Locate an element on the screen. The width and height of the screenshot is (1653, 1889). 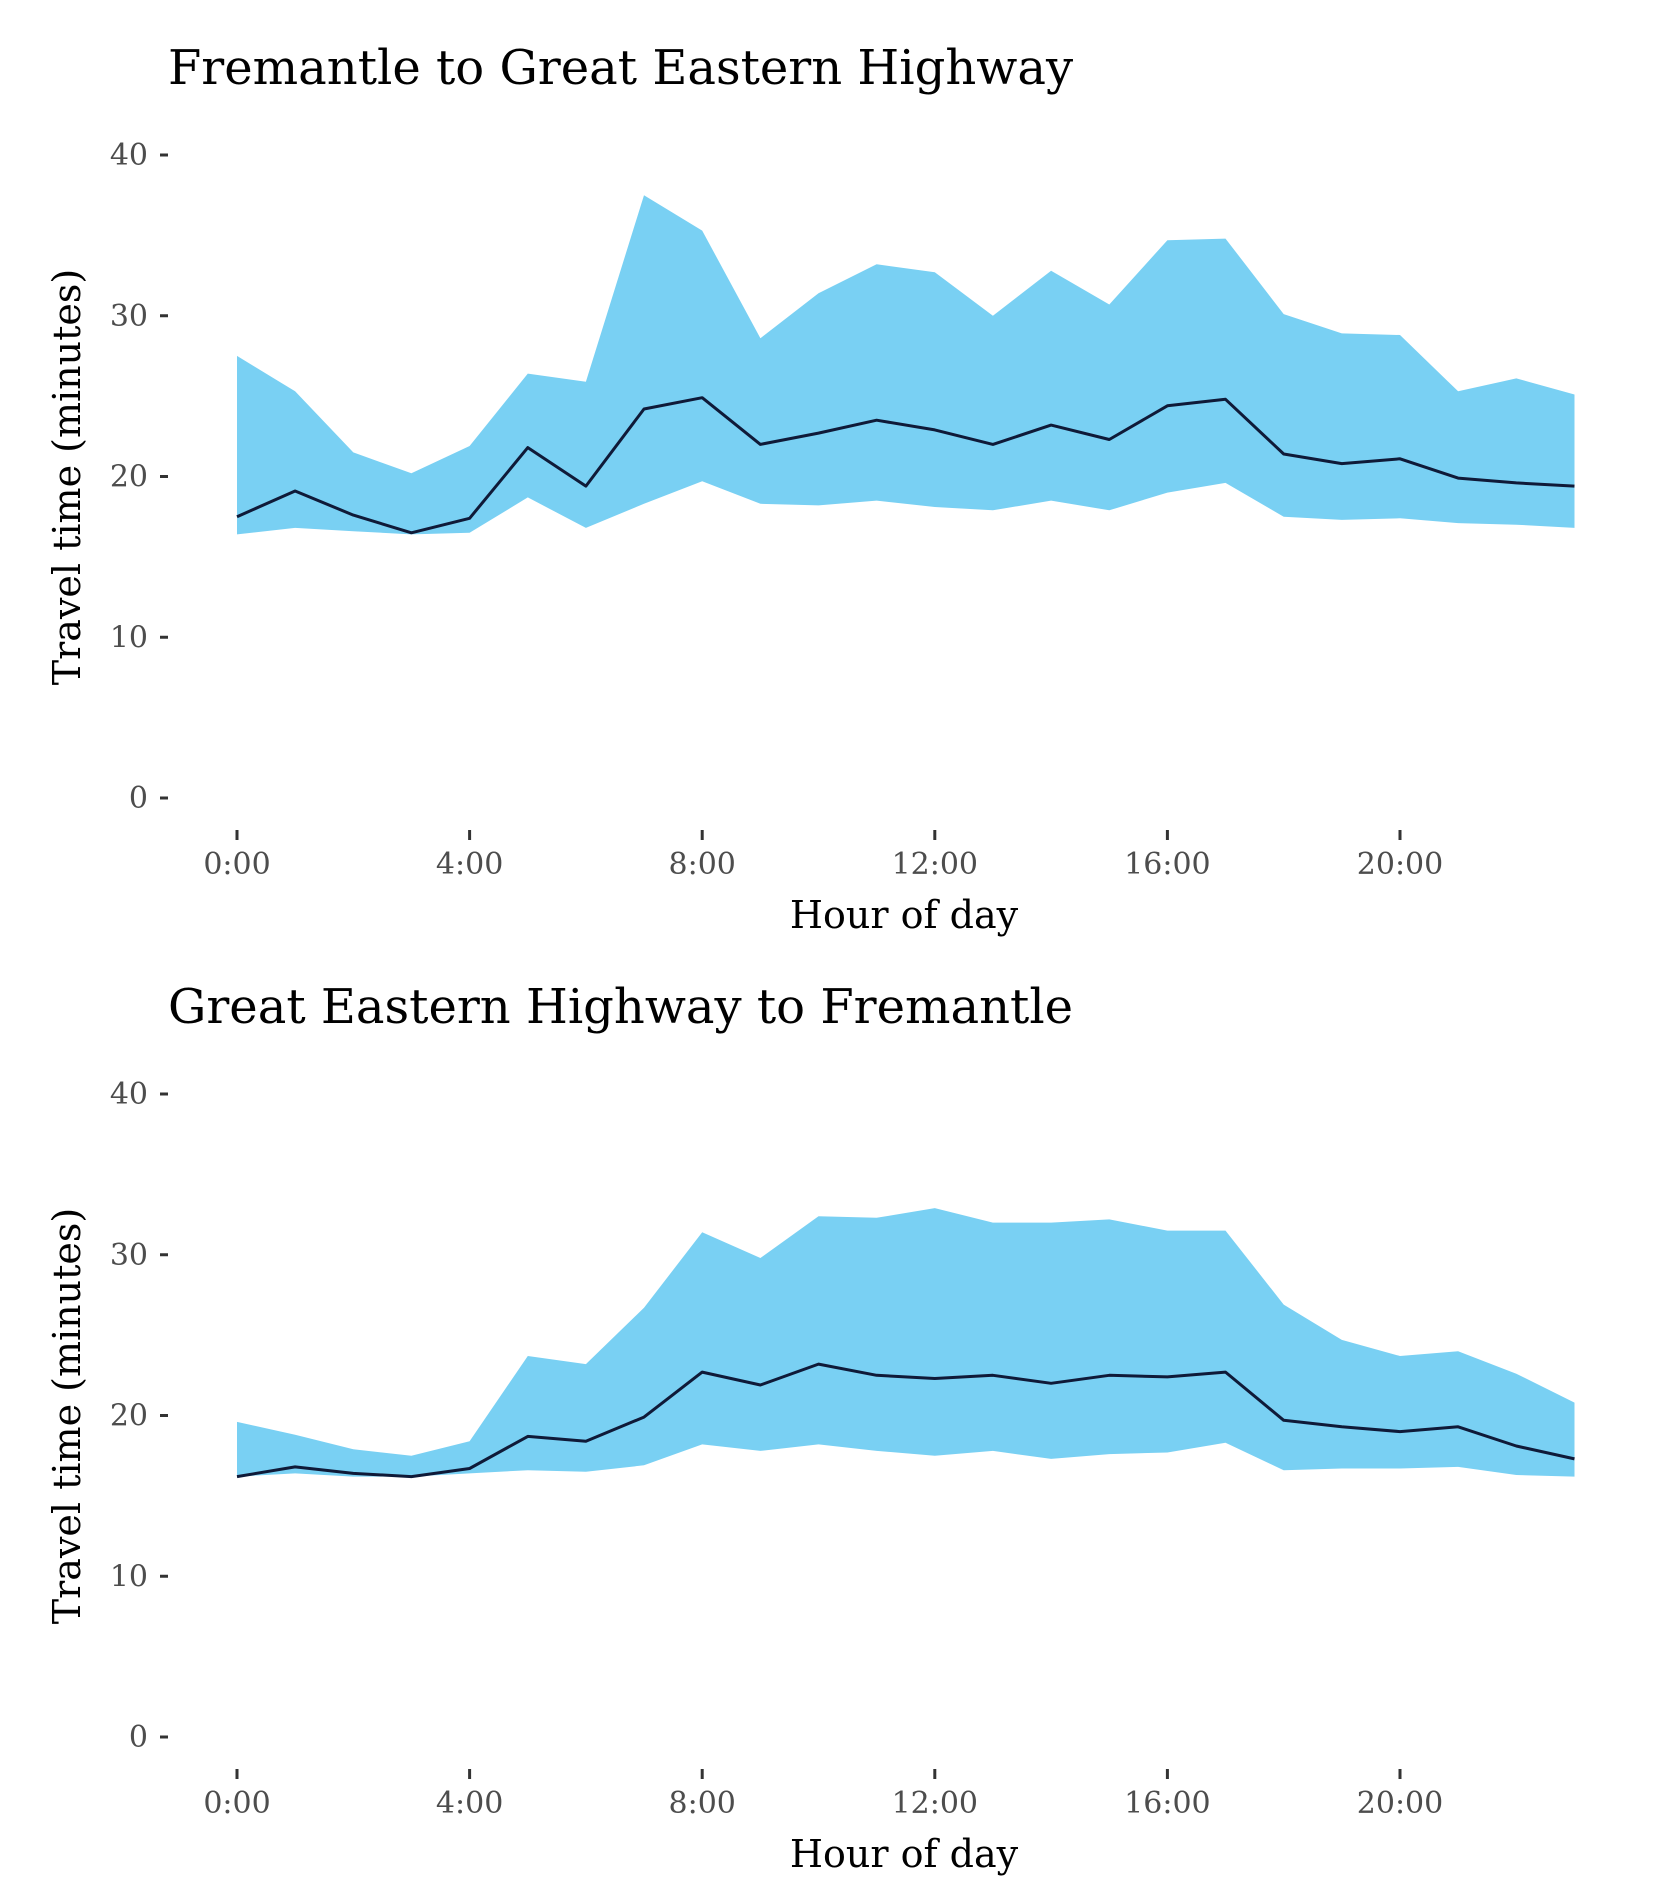
chart-title: Great Eastern Highway to Fremantle is located at coordinates (620, 1007).